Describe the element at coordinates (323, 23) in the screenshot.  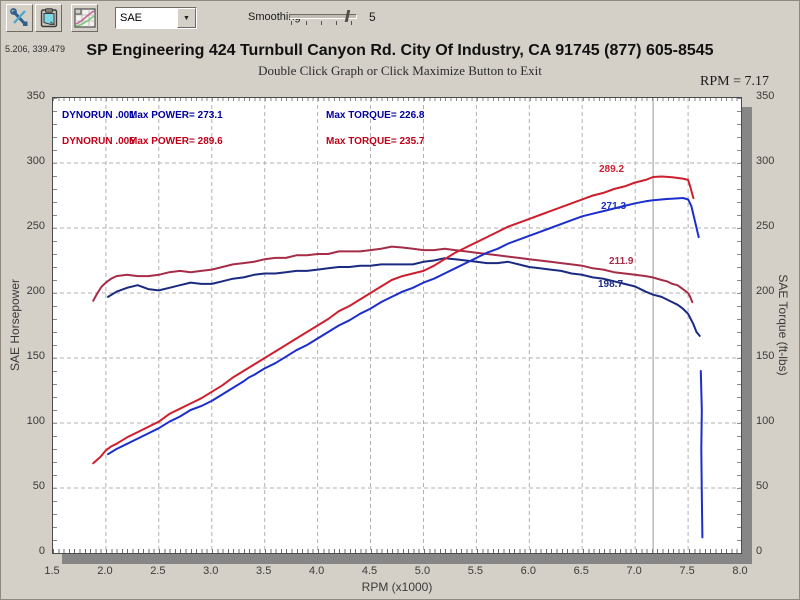
I see `smoothing-slider-ticks` at that location.